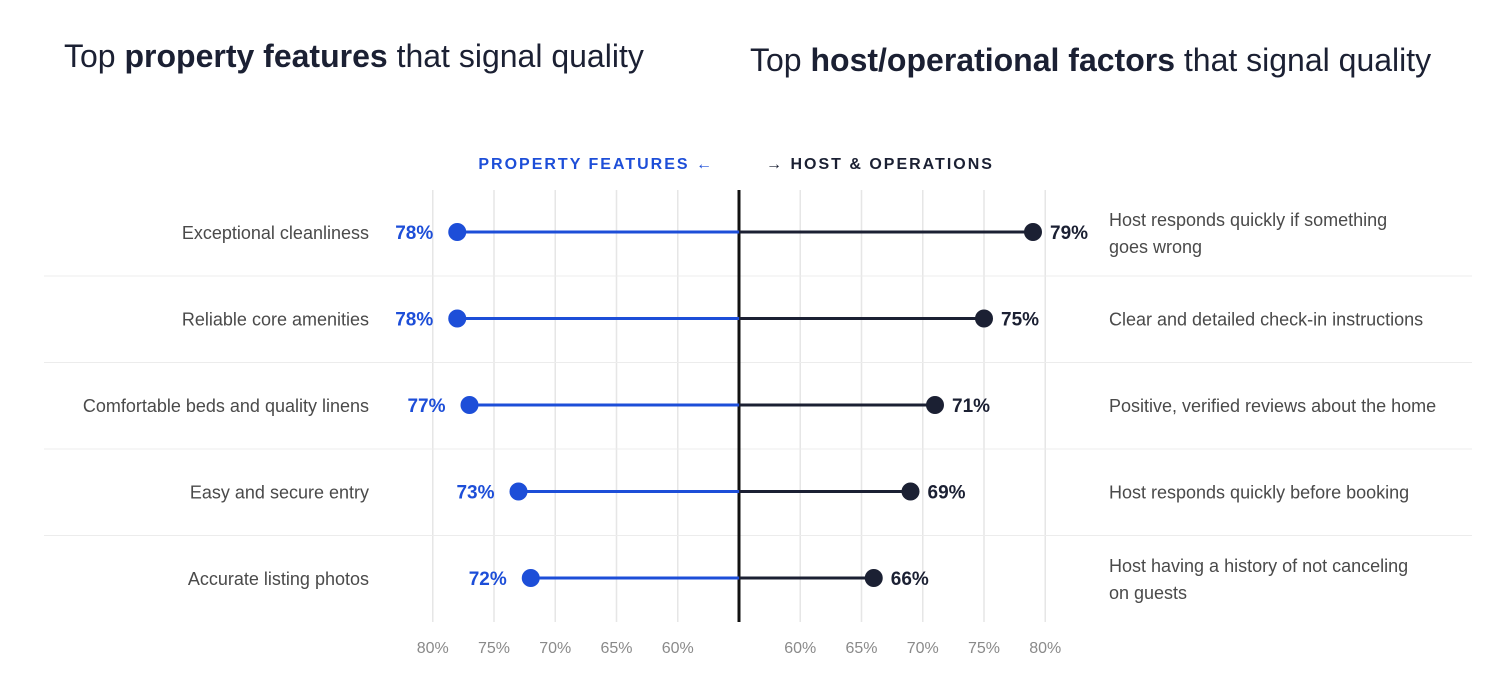 This screenshot has height=690, width=1510. What do you see at coordinates (678, 648) in the screenshot?
I see `x-tick-label-left: 60%` at bounding box center [678, 648].